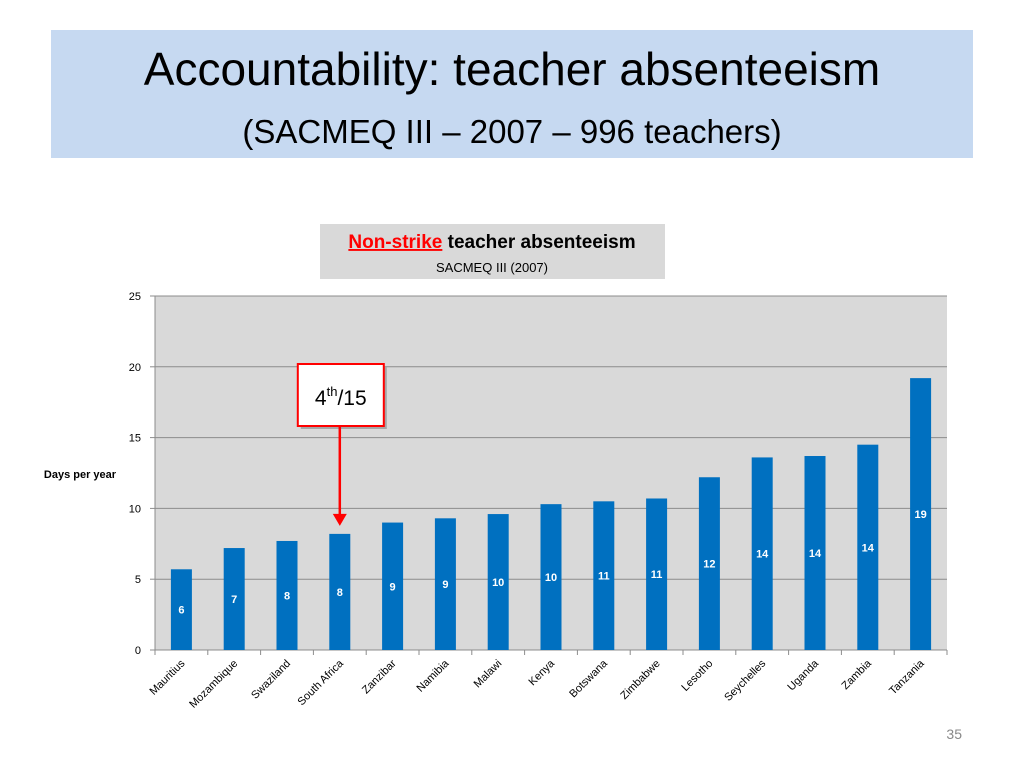 The width and height of the screenshot is (1024, 768). I want to click on bar-zambia, so click(868, 547).